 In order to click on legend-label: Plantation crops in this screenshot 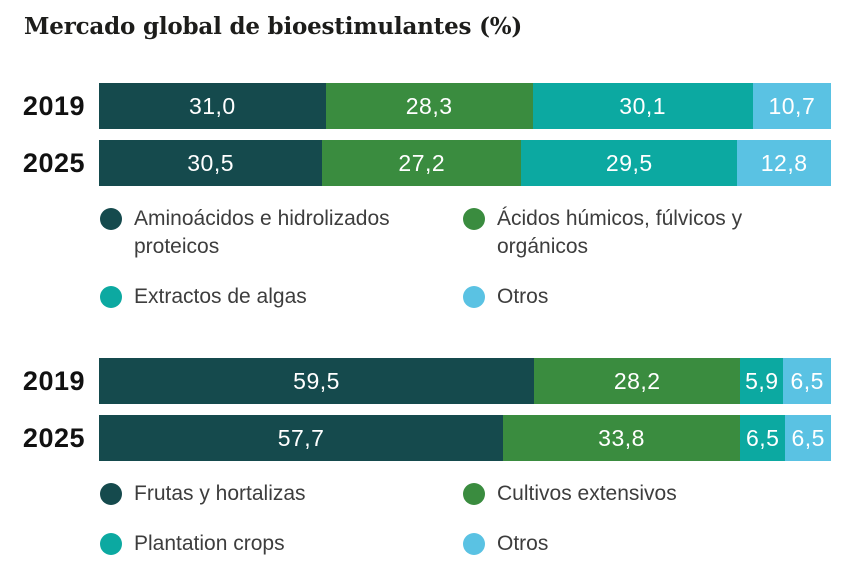, I will do `click(209, 543)`.